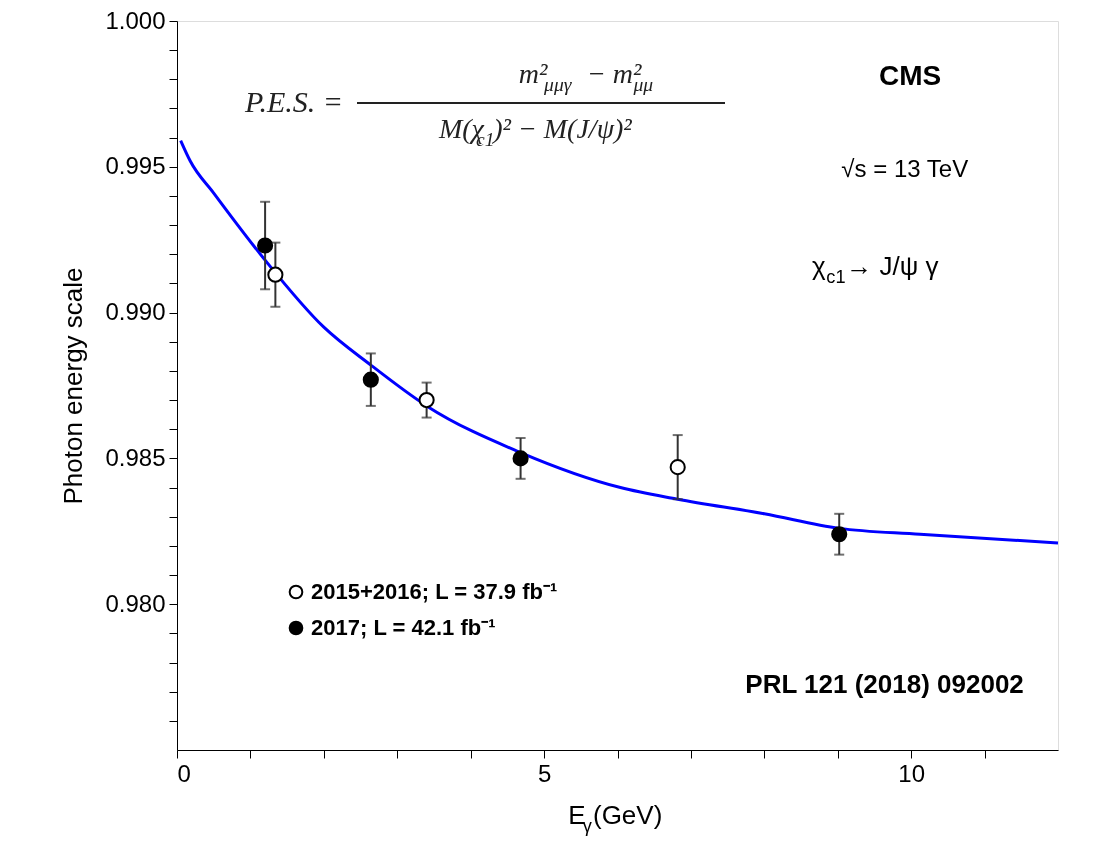 The height and width of the screenshot is (845, 1114). Describe the element at coordinates (294, 101) in the screenshot. I see `annotation: P.E.S. =` at that location.